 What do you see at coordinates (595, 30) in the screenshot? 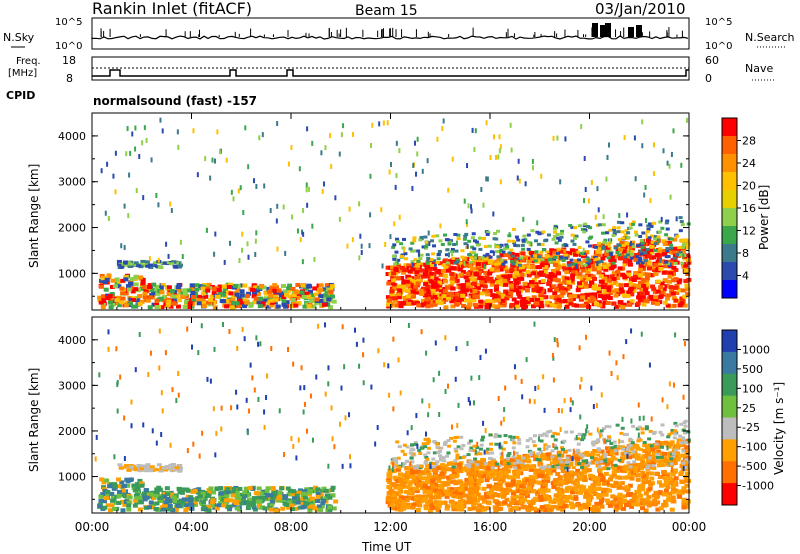
I see `nsky-spike-block` at bounding box center [595, 30].